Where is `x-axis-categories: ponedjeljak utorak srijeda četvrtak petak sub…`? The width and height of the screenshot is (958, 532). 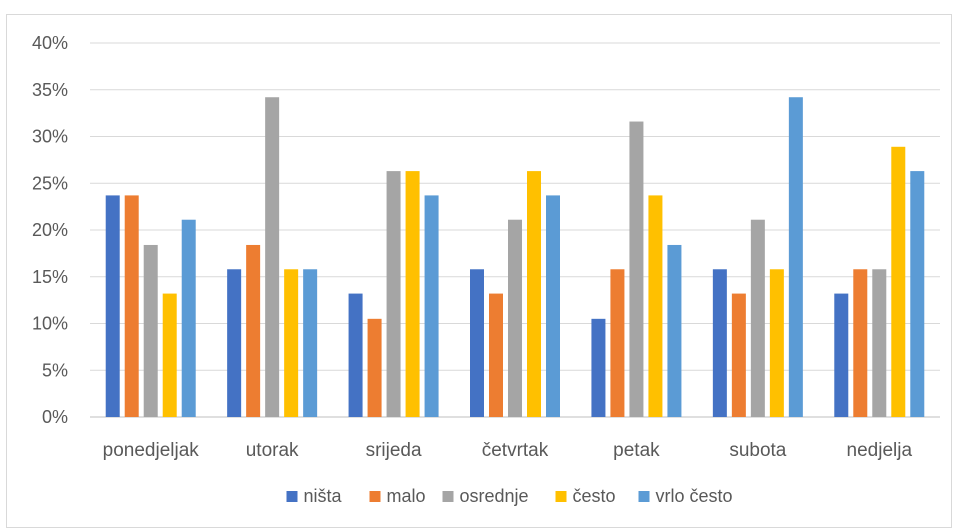
x-axis-categories: ponedjeljak utorak srijeda četvrtak petak sub… is located at coordinates (508, 450).